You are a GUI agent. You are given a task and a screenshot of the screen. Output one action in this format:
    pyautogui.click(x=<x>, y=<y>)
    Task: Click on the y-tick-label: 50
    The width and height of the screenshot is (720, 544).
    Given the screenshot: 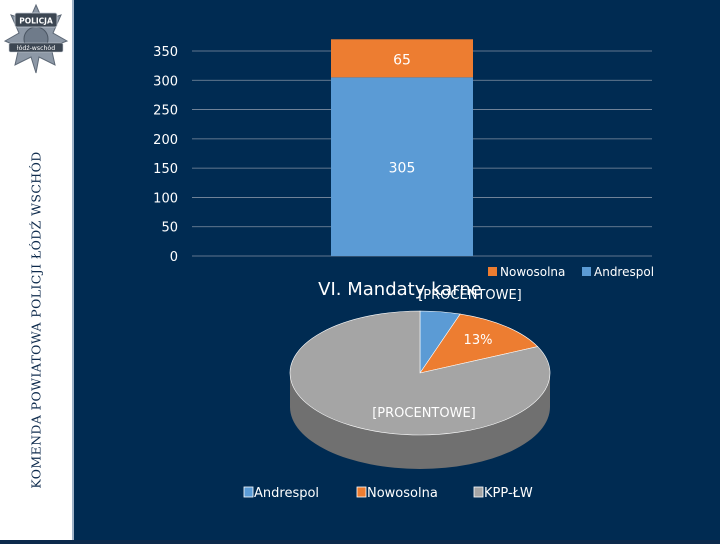 What is the action you would take?
    pyautogui.click(x=169, y=228)
    